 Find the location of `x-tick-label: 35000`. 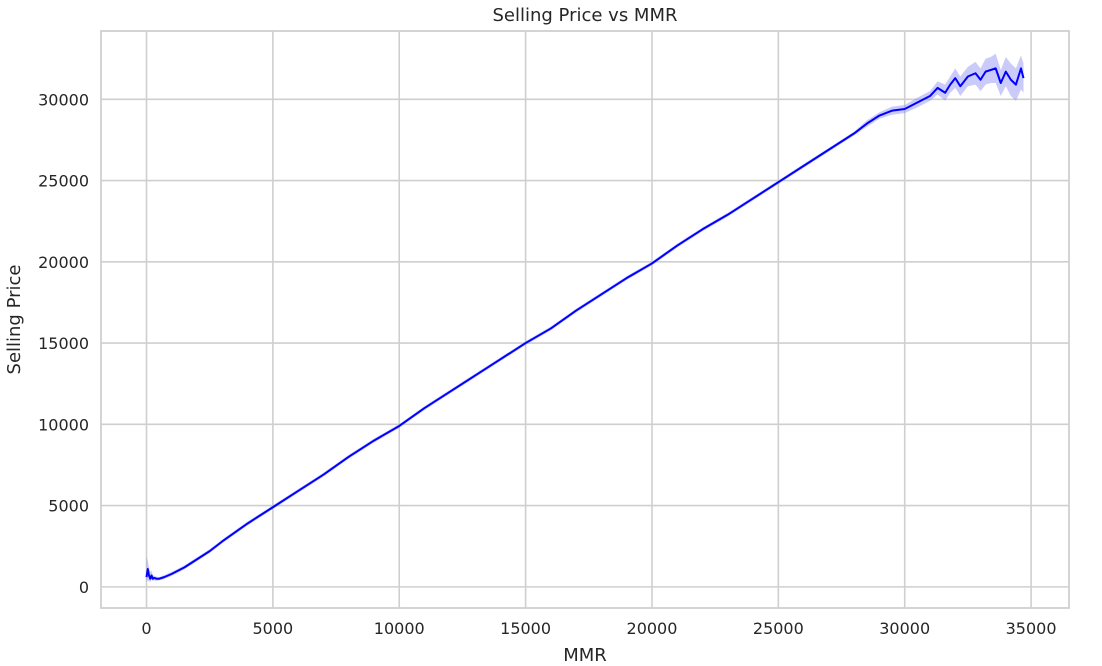

x-tick-label: 35000 is located at coordinates (1031, 628).